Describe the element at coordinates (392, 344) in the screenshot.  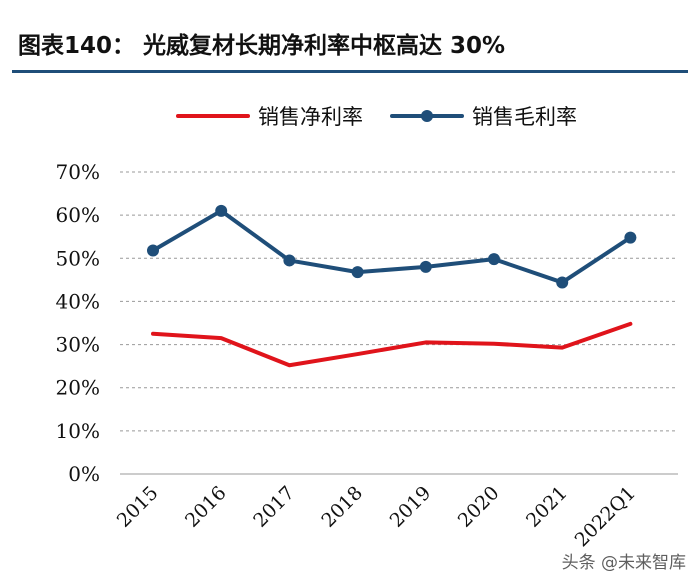
I see `series-line-net-margin` at that location.